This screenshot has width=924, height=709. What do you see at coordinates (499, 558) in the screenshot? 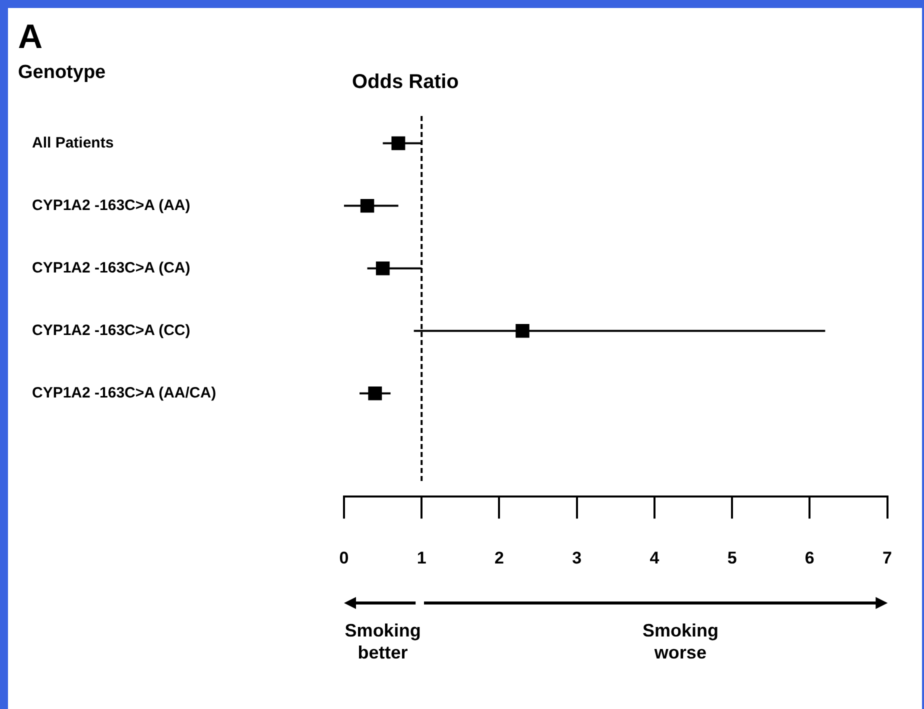
I see `x-tick-label: 2` at bounding box center [499, 558].